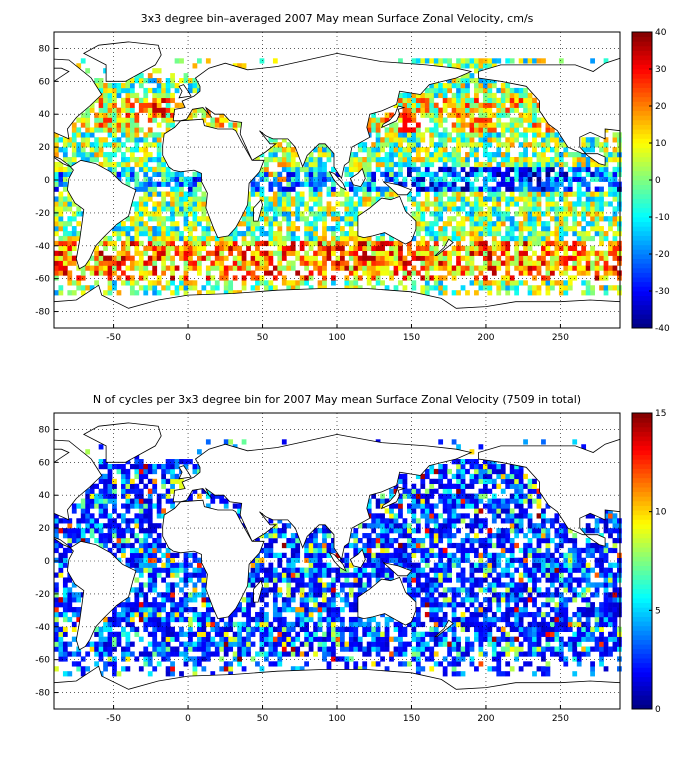  What do you see at coordinates (485, 338) in the screenshot?
I see `x-tick-label: 200` at bounding box center [485, 338].